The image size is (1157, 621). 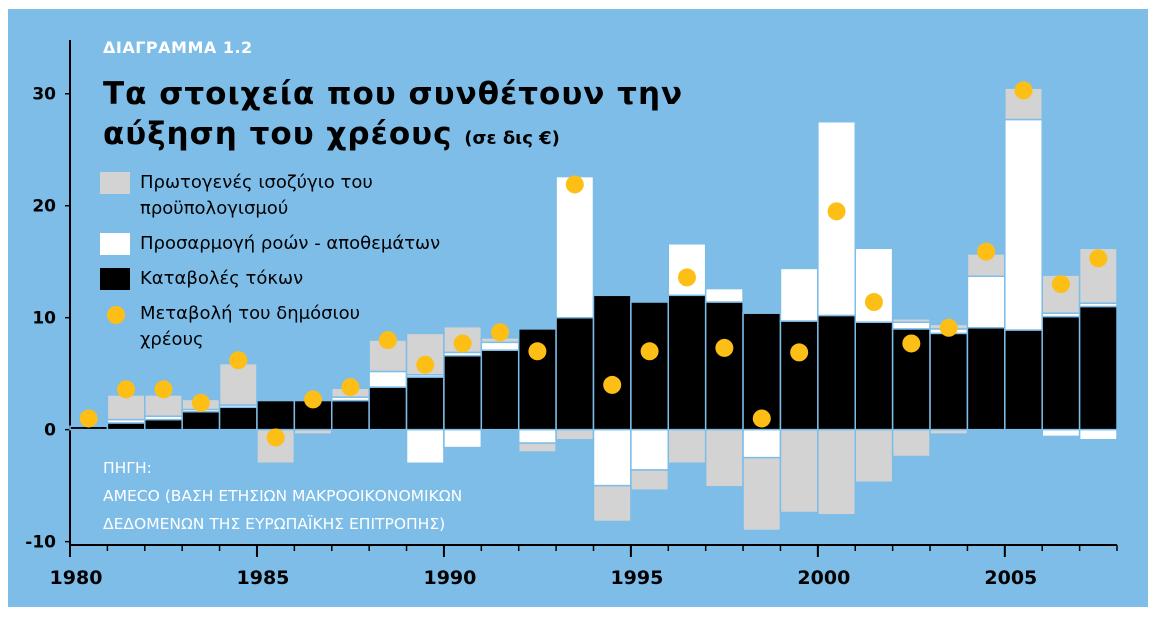 What do you see at coordinates (823, 578) in the screenshot?
I see `x-tick-label: 2000` at bounding box center [823, 578].